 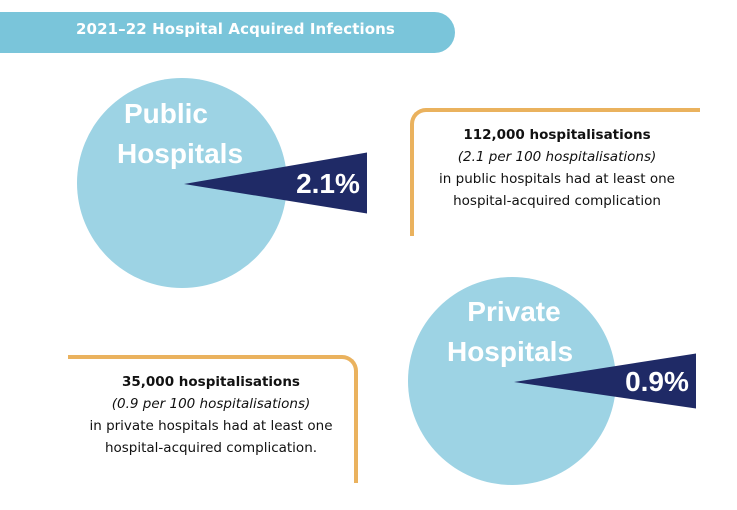 I want to click on public-text-line2: hospital-acquired complication, so click(x=557, y=201).